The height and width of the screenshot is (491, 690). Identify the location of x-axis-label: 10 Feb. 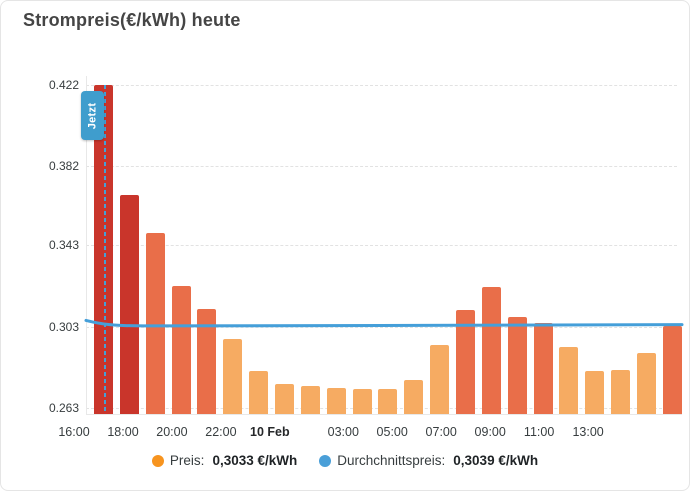
(269, 432).